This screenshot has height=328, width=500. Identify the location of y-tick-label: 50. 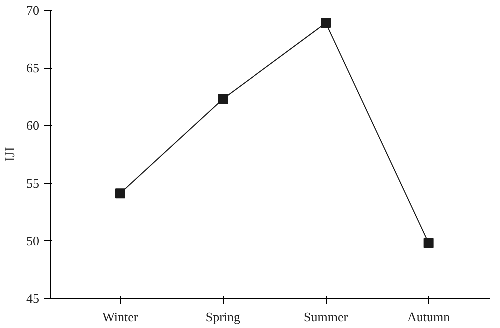
(33, 240).